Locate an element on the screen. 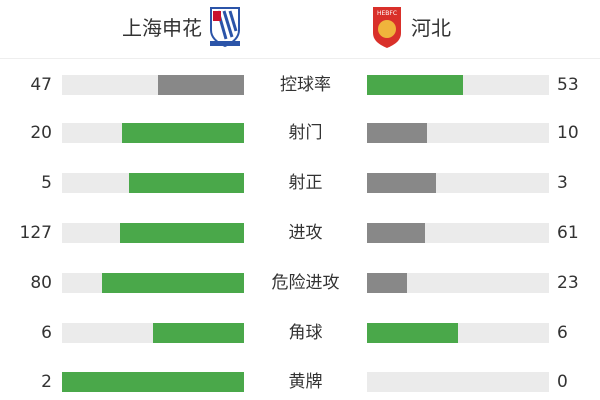 The image size is (600, 400). stat-label: 控球率 is located at coordinates (305, 85).